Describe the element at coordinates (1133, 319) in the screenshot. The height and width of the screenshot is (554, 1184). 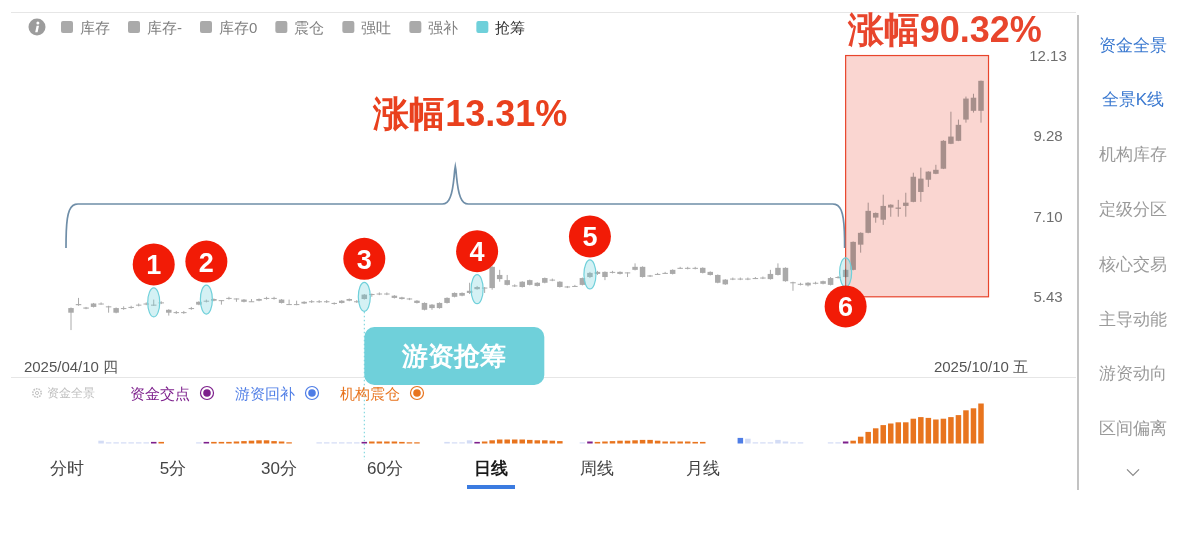
I see `text: 主导动能` at that location.